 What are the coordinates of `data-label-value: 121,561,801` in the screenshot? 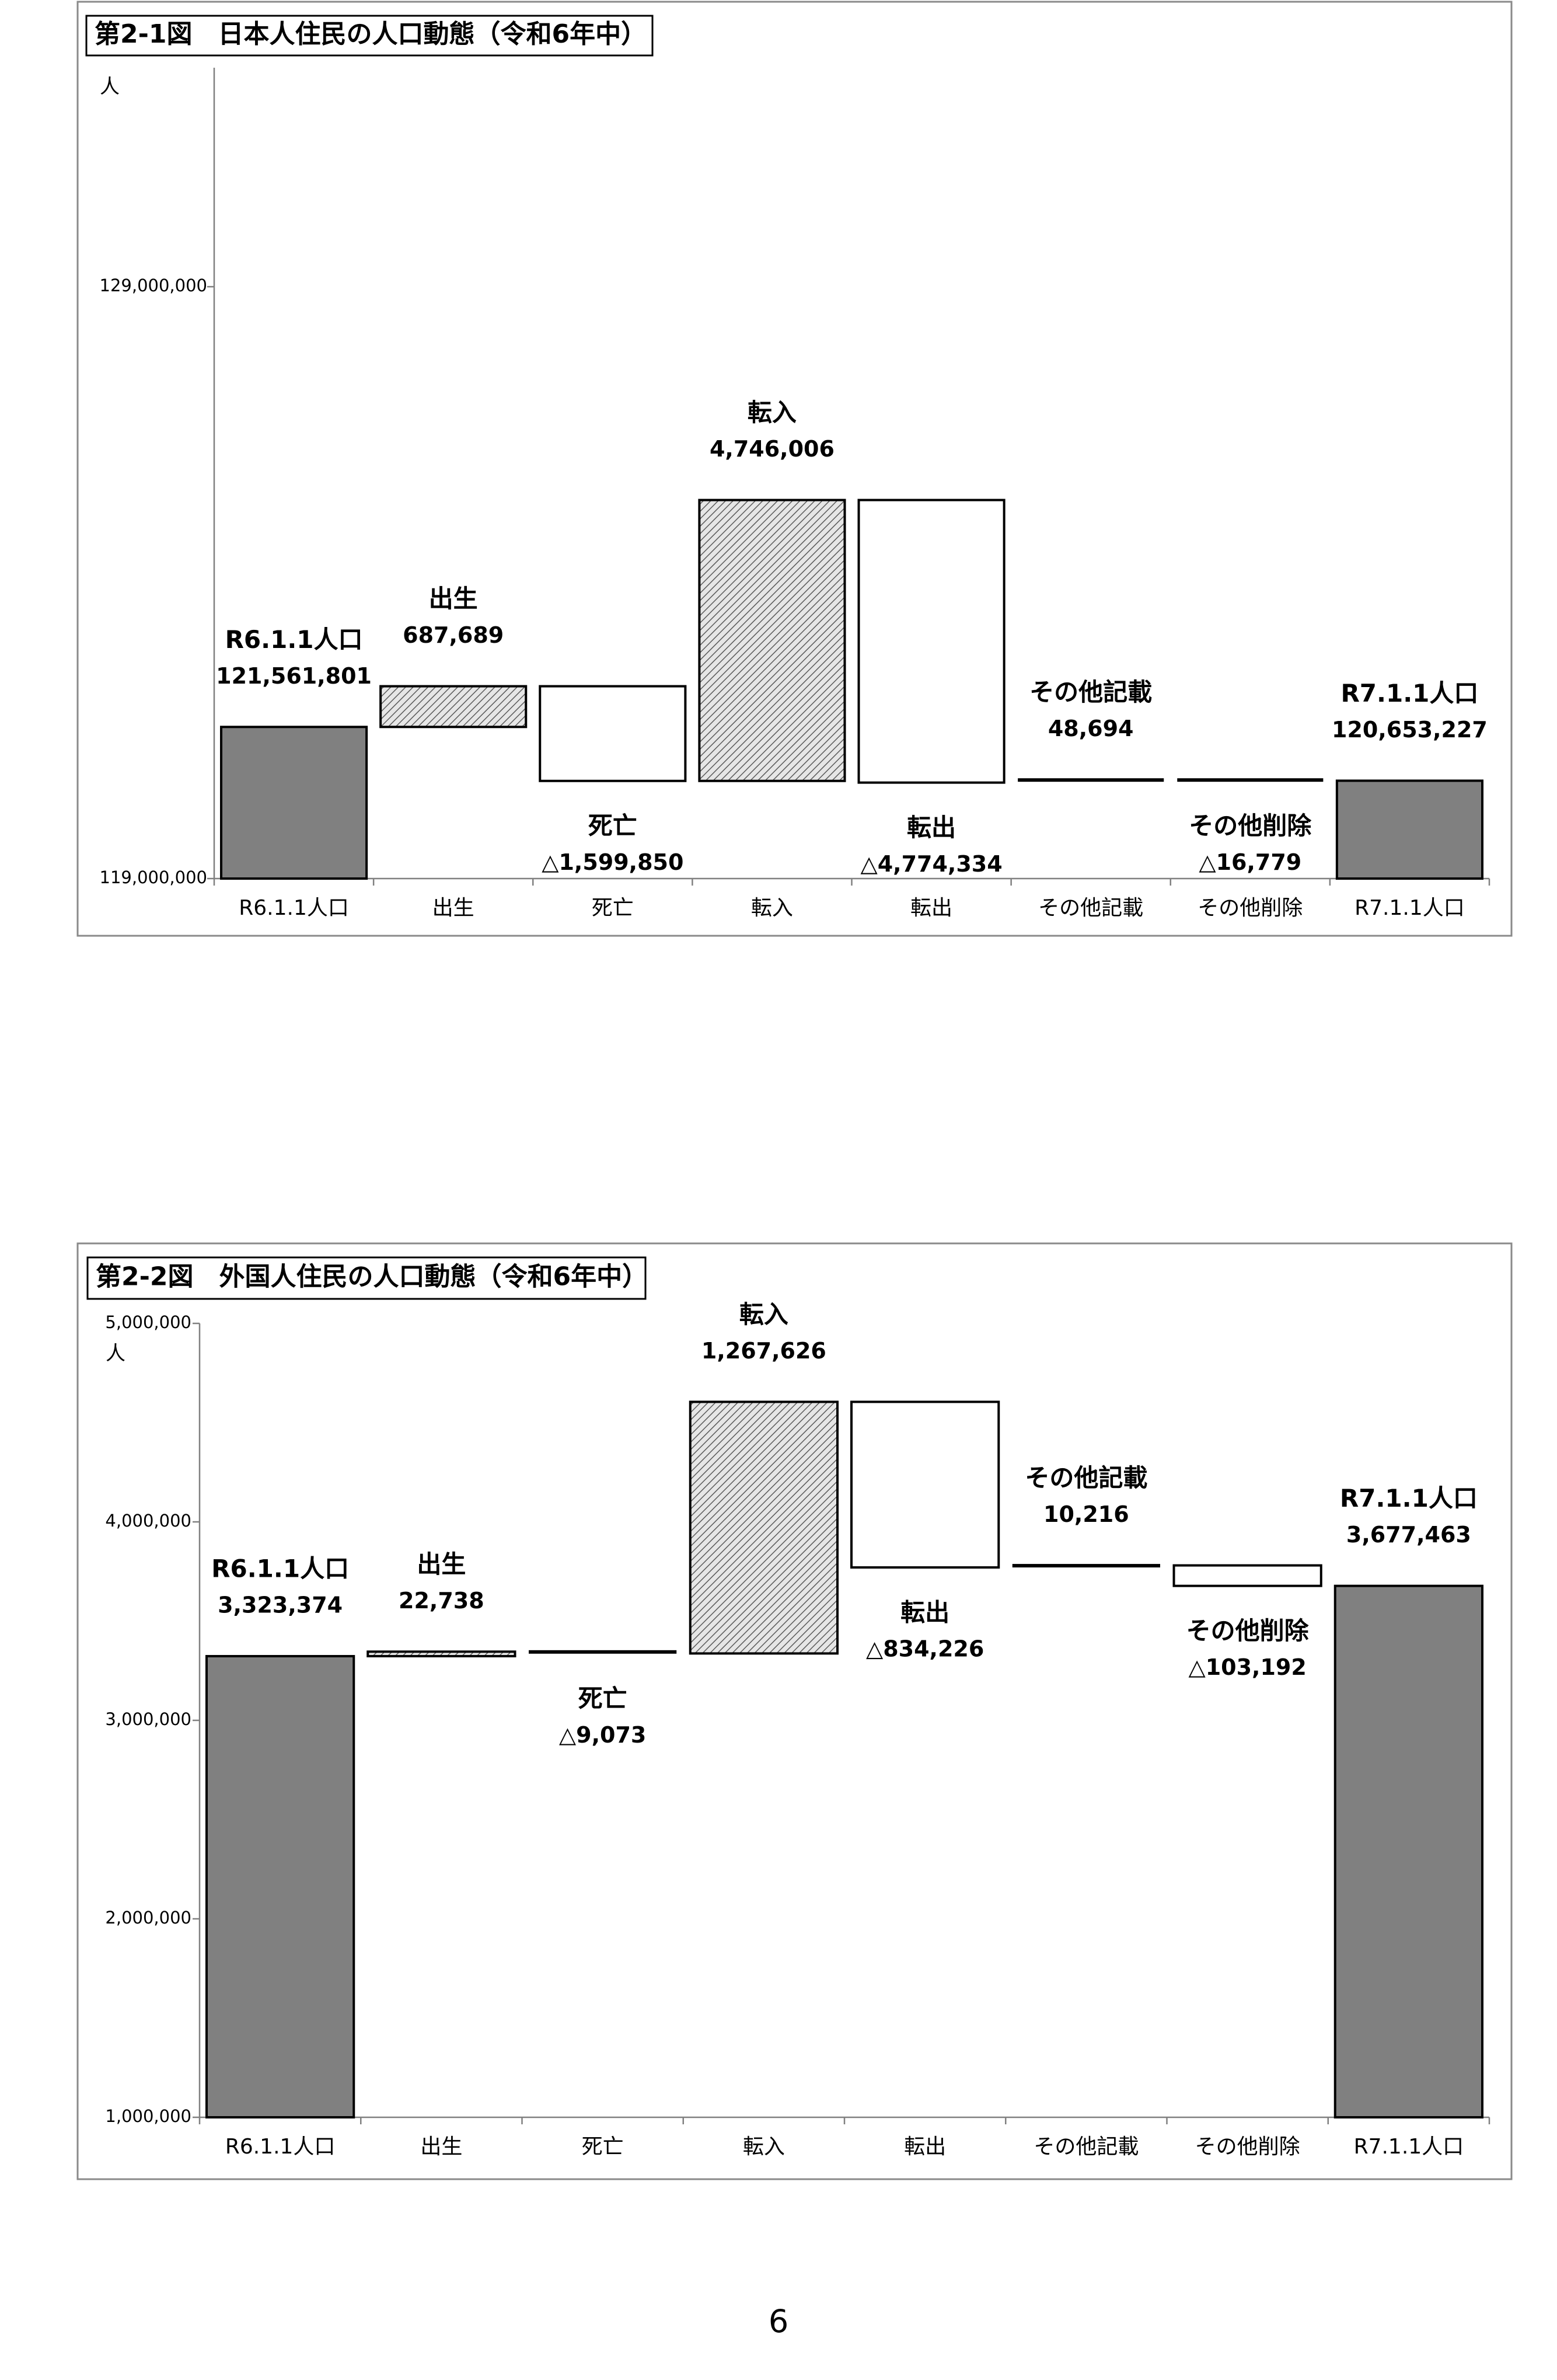 It's located at (294, 676).